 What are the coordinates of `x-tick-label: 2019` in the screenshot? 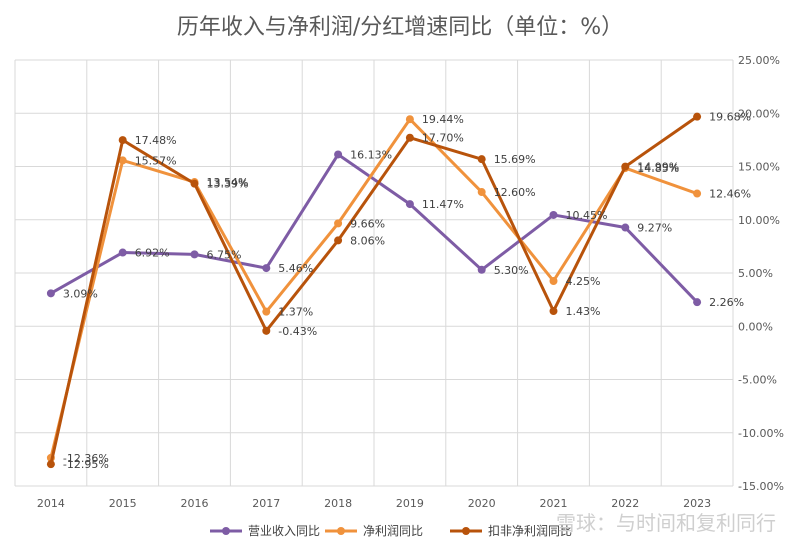 It's located at (410, 503).